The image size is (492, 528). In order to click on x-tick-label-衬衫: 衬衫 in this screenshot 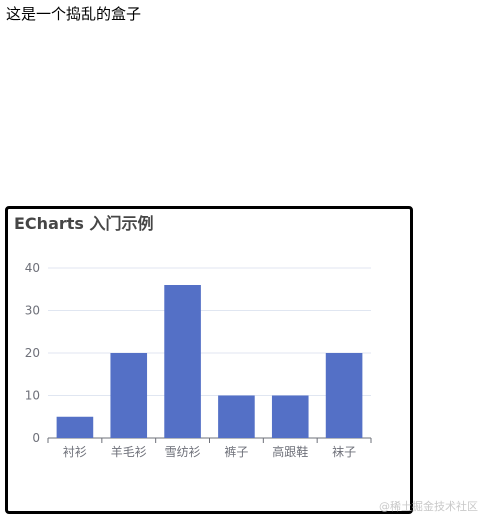, I will do `click(75, 452)`.